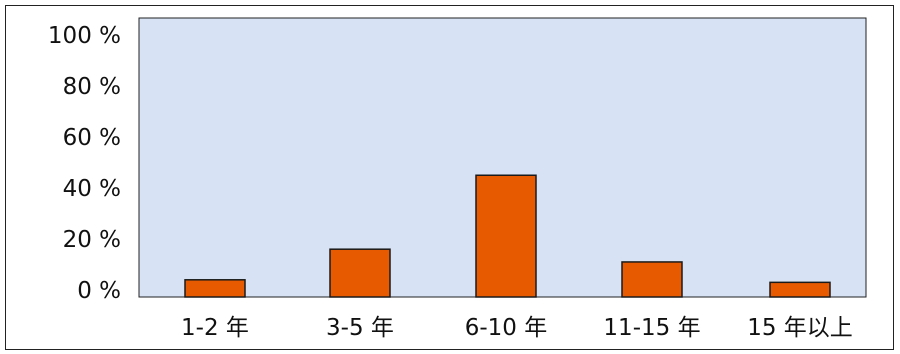 The width and height of the screenshot is (900, 354). What do you see at coordinates (84, 163) in the screenshot?
I see `y-axis-ticks: 0 % 20 % 40 % 60 % 80 % 100 %` at bounding box center [84, 163].